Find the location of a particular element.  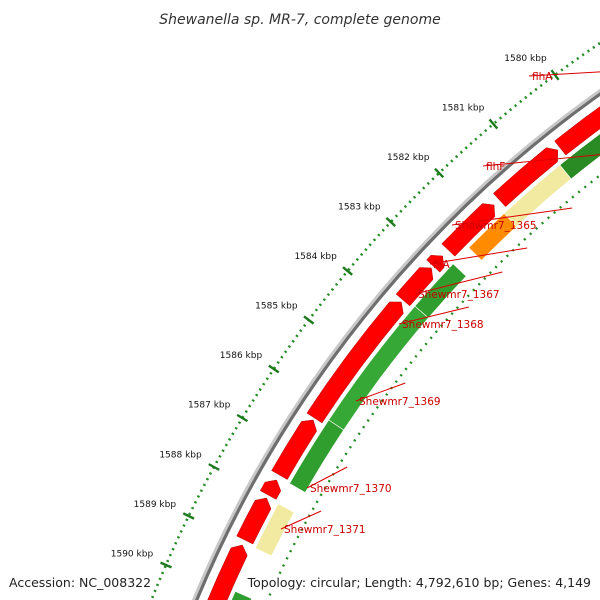

gene-label: flhF is located at coordinates (495, 167).